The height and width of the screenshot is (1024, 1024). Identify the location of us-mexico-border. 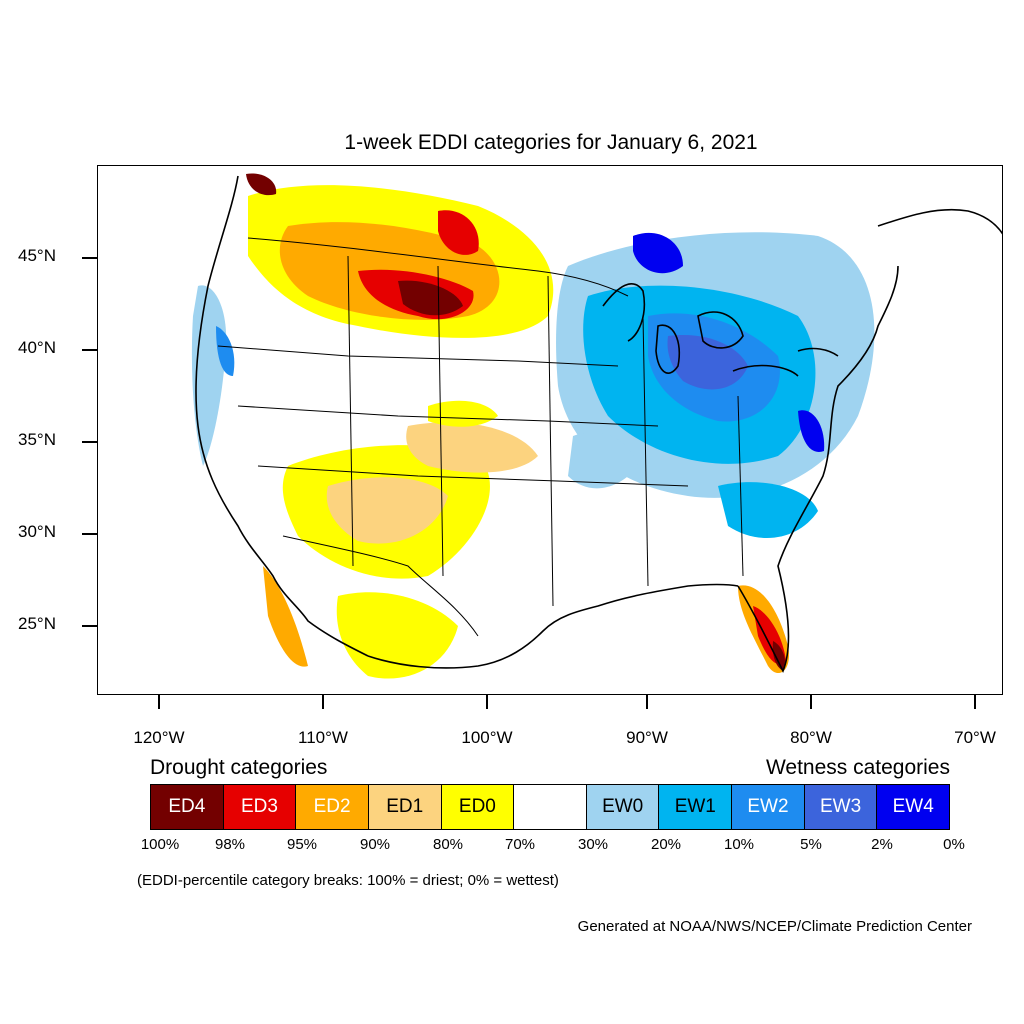
(380, 586).